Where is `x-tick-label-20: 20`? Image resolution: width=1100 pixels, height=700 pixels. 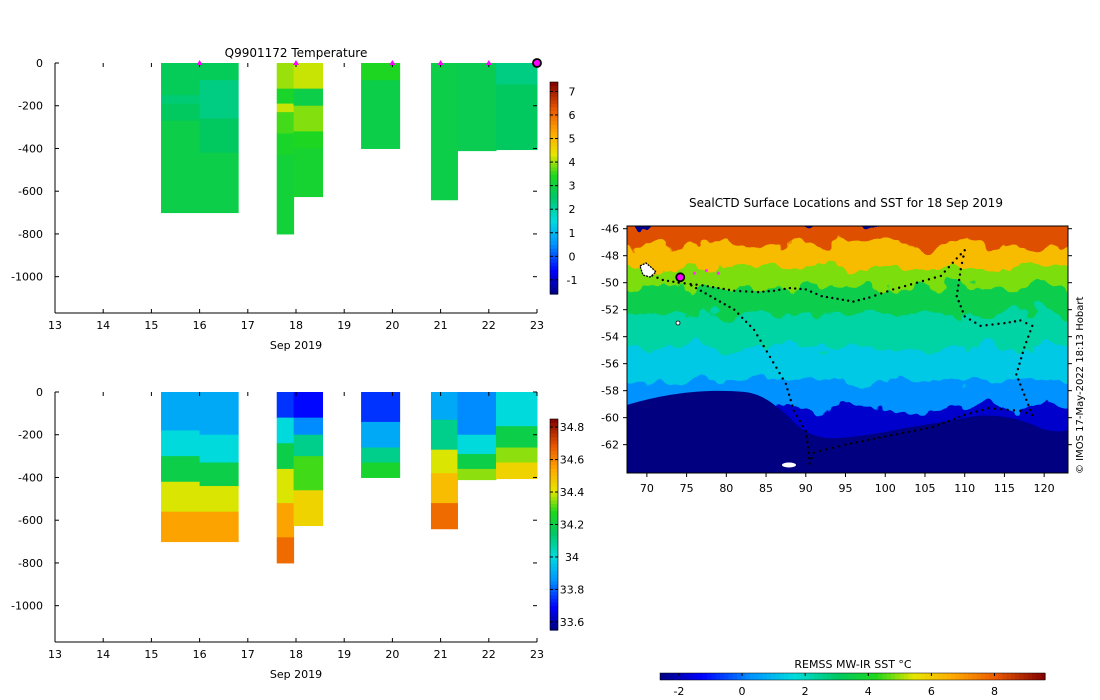 x-tick-label-20: 20 is located at coordinates (392, 654).